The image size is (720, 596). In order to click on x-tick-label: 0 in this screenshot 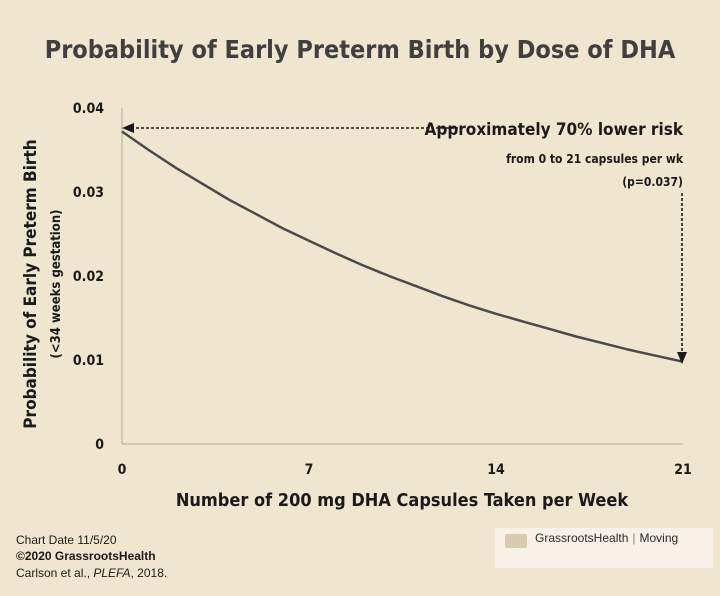, I will do `click(122, 470)`.